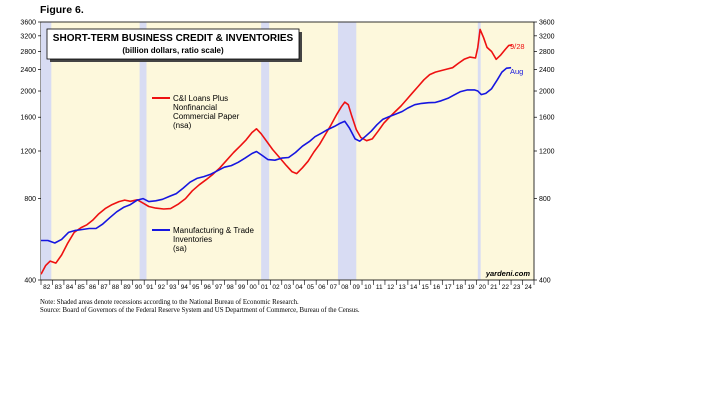  What do you see at coordinates (545, 199) in the screenshot?
I see `y-tick-label-right: 800` at bounding box center [545, 199].